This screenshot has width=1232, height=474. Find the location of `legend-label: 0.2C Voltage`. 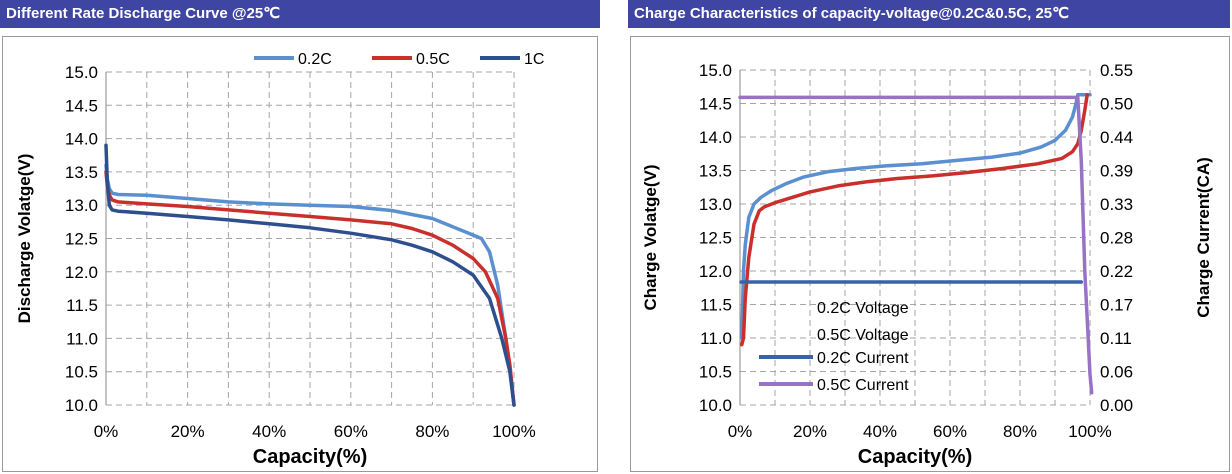

legend-label: 0.2C Voltage is located at coordinates (863, 308).